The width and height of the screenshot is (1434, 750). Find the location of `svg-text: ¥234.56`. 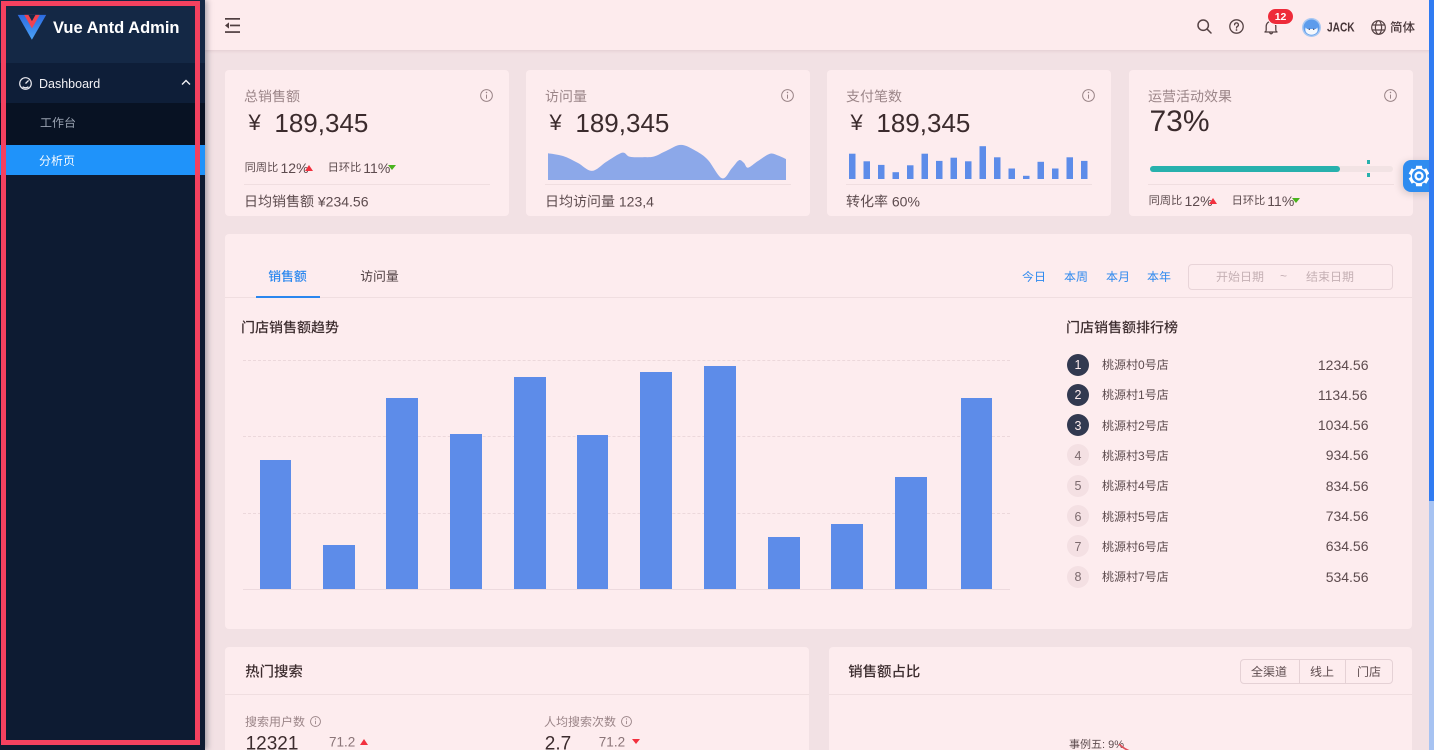

svg-text: ¥234.56 is located at coordinates (342, 201).